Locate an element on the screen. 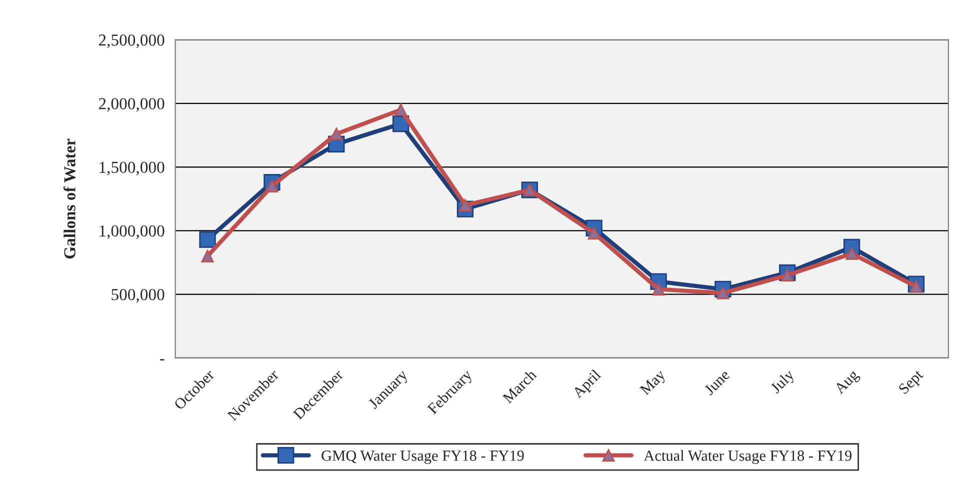 The width and height of the screenshot is (958, 485). y-tick-label: 1,000,000 is located at coordinates (132, 232).